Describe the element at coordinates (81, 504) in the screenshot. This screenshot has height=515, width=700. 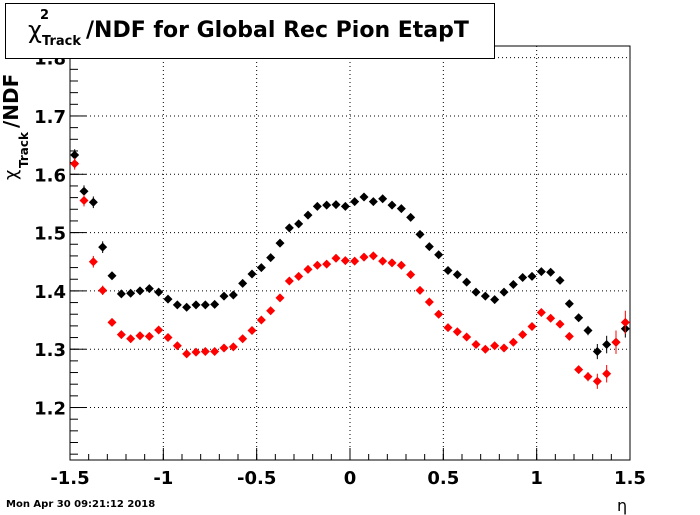
I see `timestamp: Mon Apr 30 09:21:12 2018` at that location.